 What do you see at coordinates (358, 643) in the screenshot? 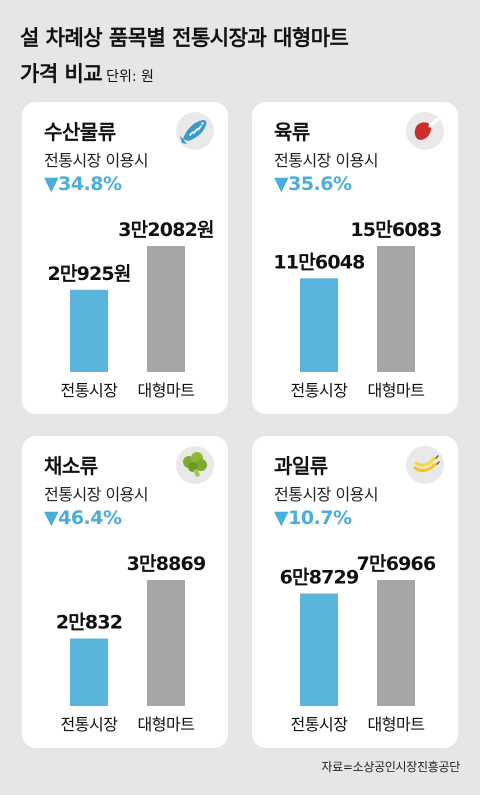
I see `bar-chart-fruit: 6만8729 전통시장 7만6966 대형마트` at bounding box center [358, 643].